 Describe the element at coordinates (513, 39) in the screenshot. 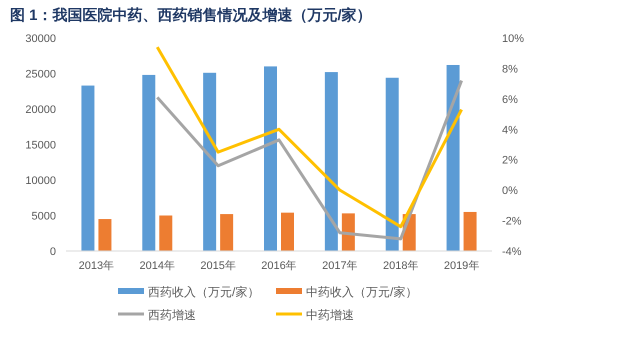

I see `y2-tick-label: 10%` at that location.